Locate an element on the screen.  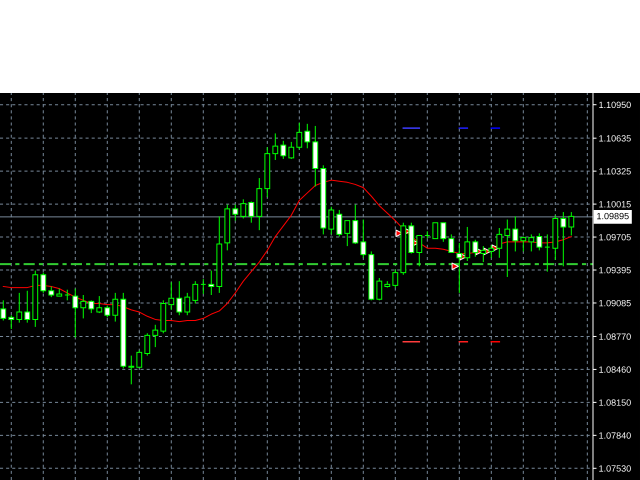
y-tick-label: 1.08150 is located at coordinates (615, 402).